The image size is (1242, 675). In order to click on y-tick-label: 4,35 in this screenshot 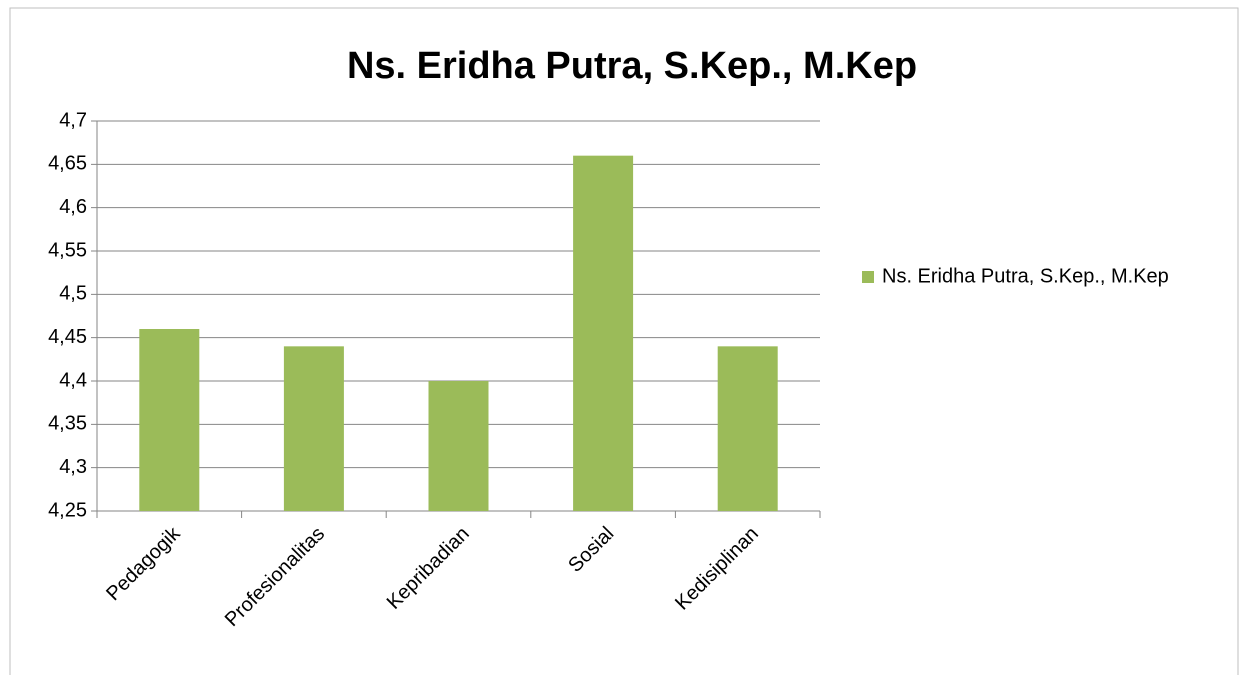, I will do `click(67, 424)`.